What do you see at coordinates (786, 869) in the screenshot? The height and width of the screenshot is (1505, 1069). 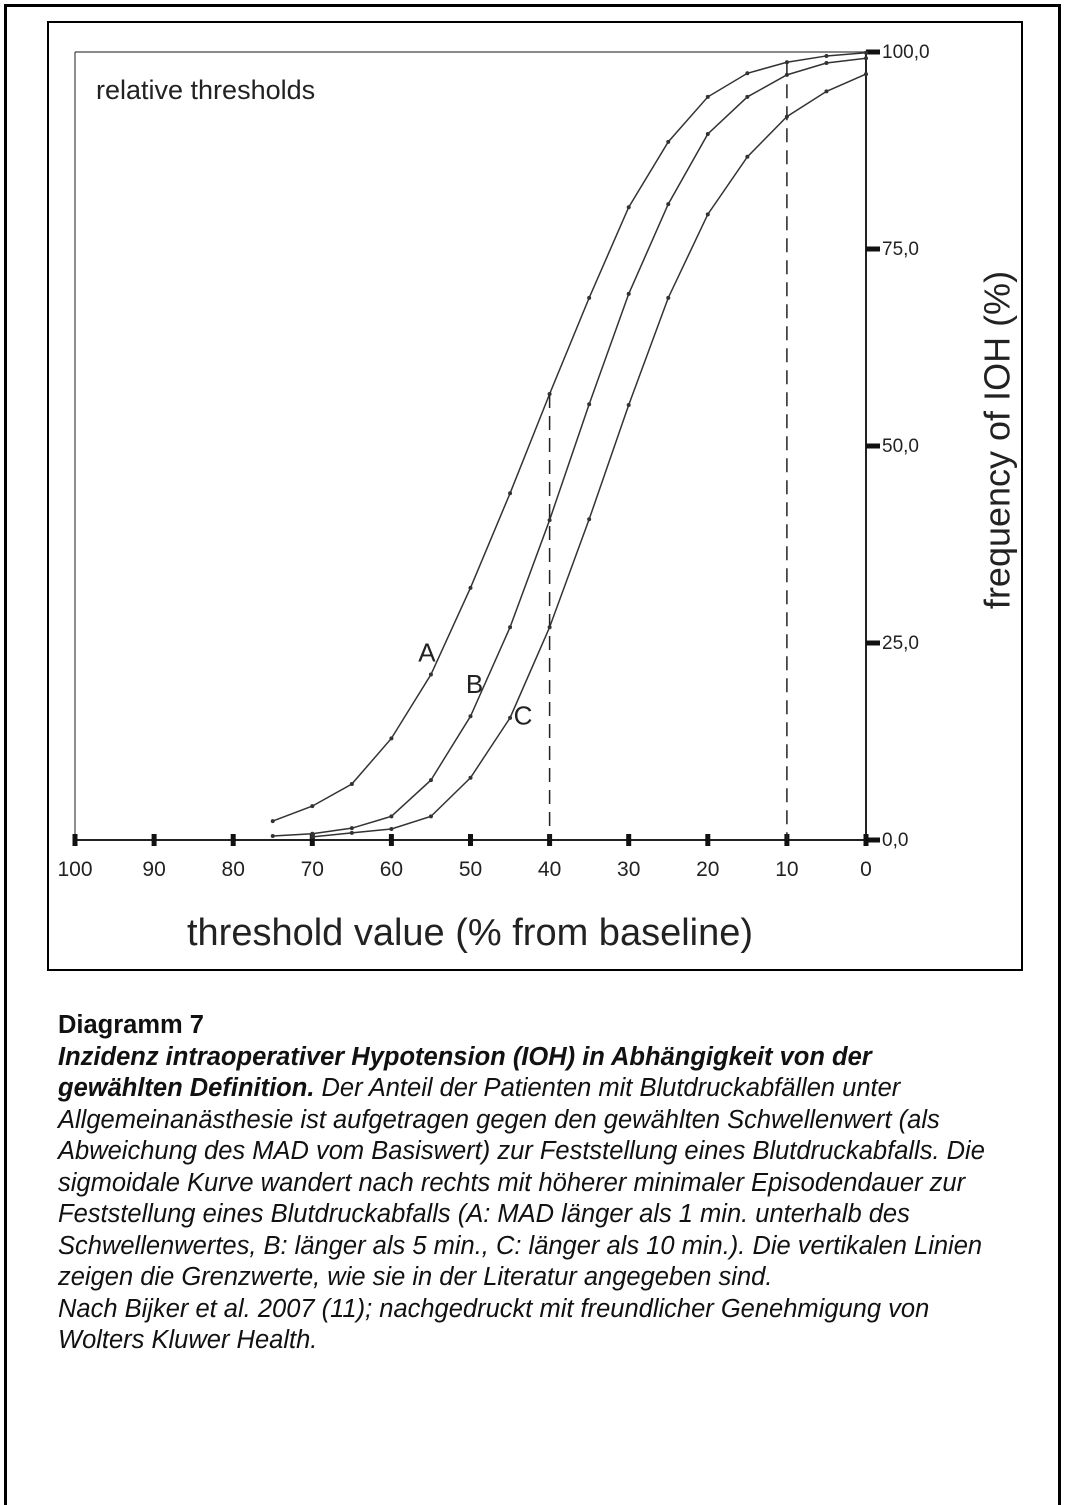 I see `x-tick-label: 10` at bounding box center [786, 869].